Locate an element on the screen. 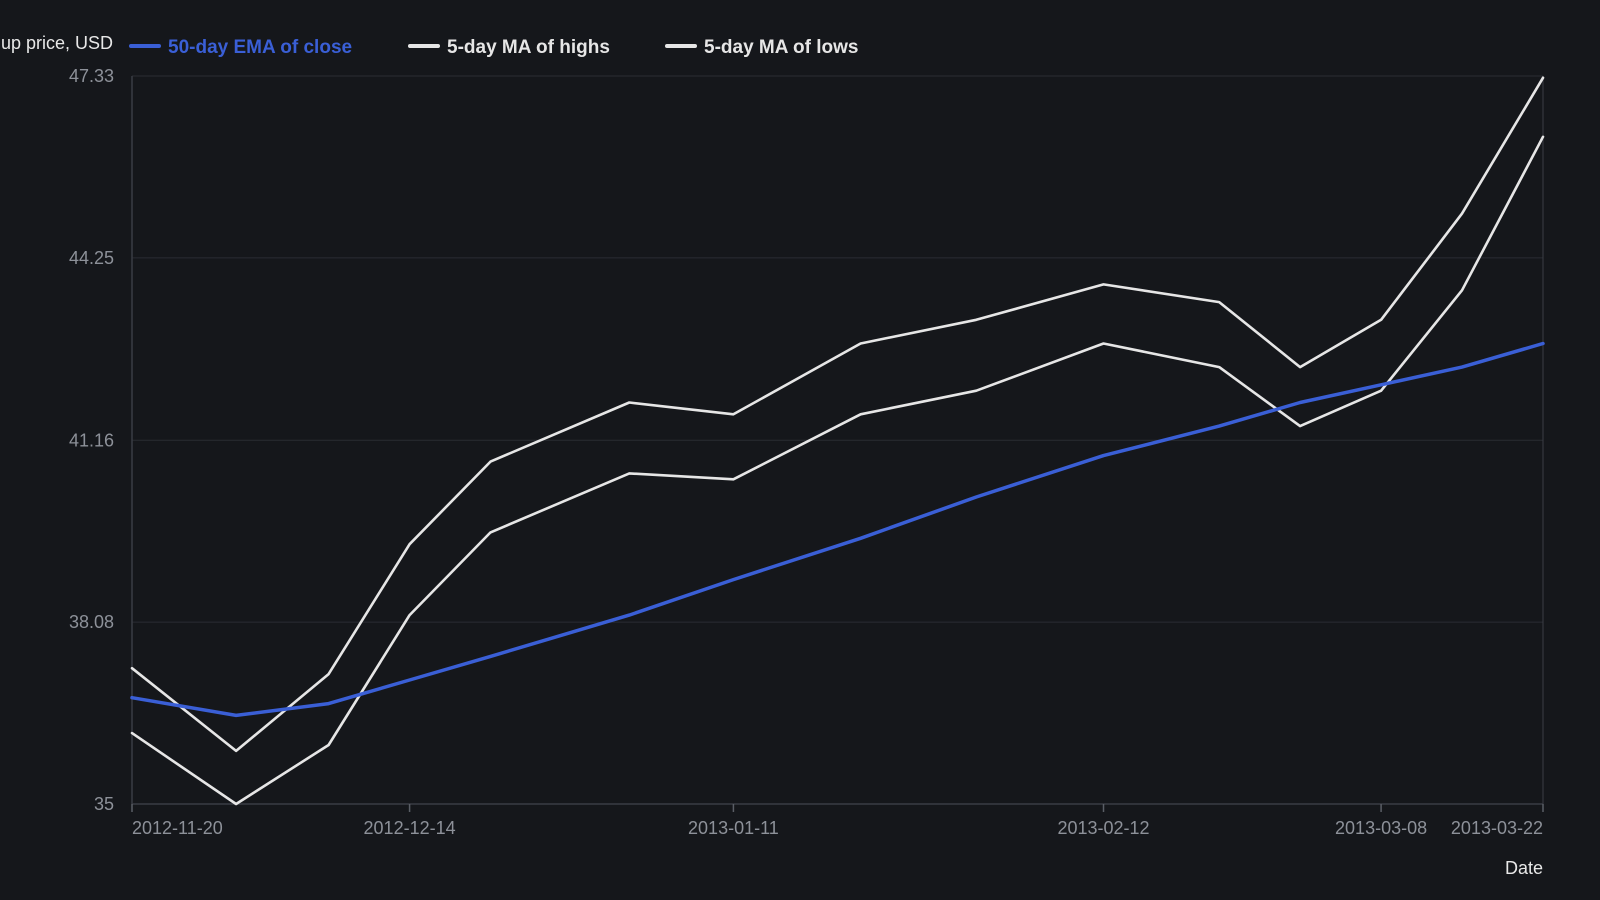 The height and width of the screenshot is (900, 1600). y-axis-title: up price, USD is located at coordinates (57, 43).